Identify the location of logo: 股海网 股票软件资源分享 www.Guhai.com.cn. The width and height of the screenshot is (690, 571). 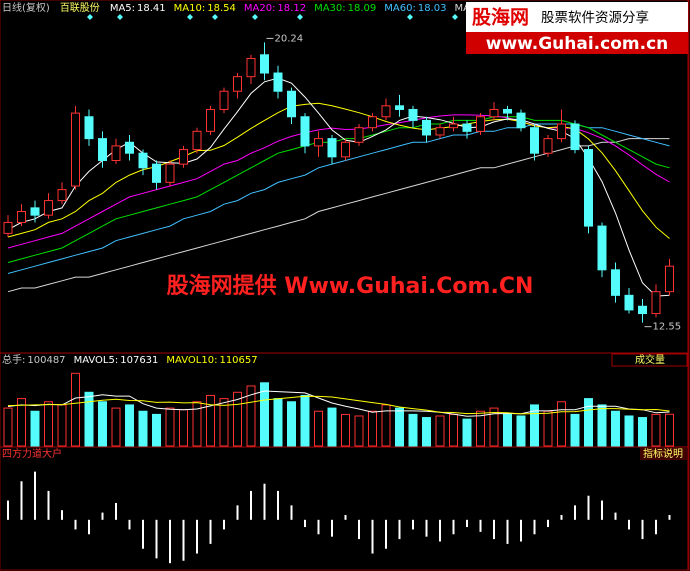
(577, 28).